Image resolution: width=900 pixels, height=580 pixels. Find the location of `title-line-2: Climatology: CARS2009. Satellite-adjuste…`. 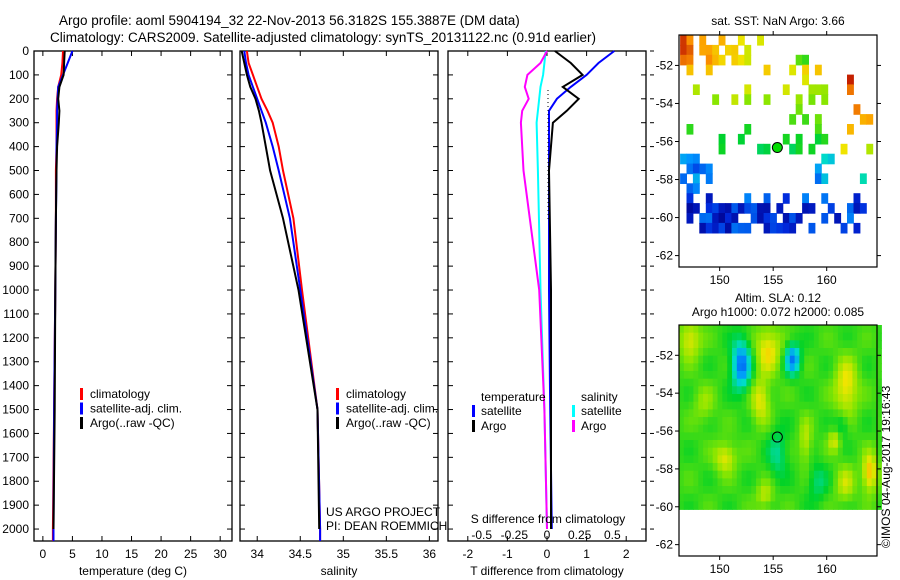

title-line-2: Climatology: CARS2009. Satellite-adjuste… is located at coordinates (323, 37).